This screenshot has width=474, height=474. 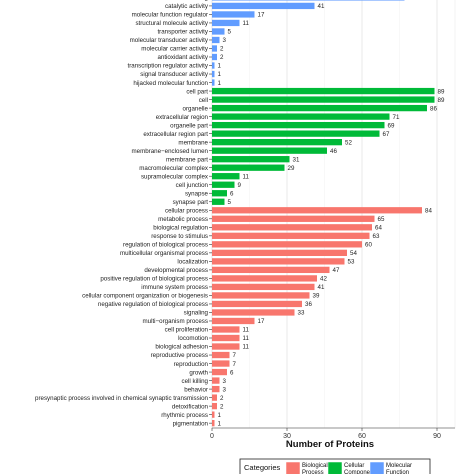 I want to click on value-label: 7, so click(x=235, y=355).